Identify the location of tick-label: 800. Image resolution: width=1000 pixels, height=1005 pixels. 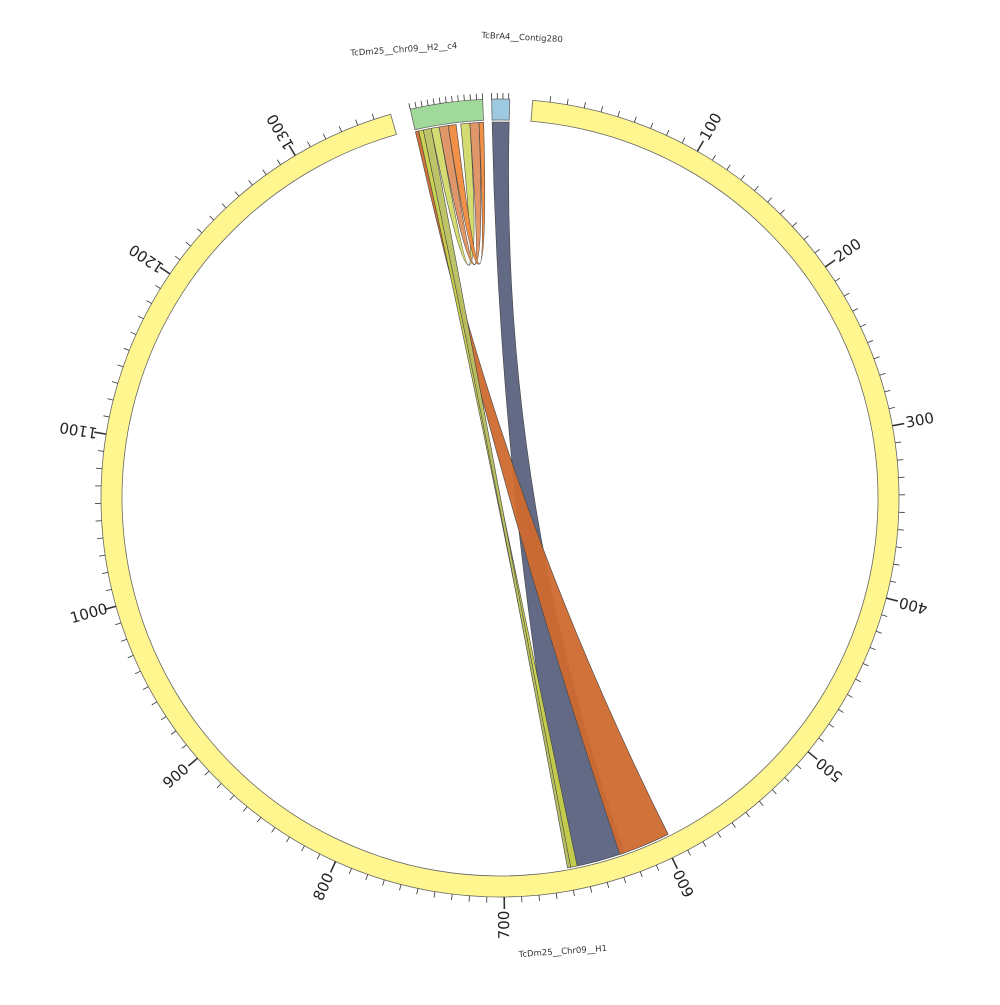
(323, 887).